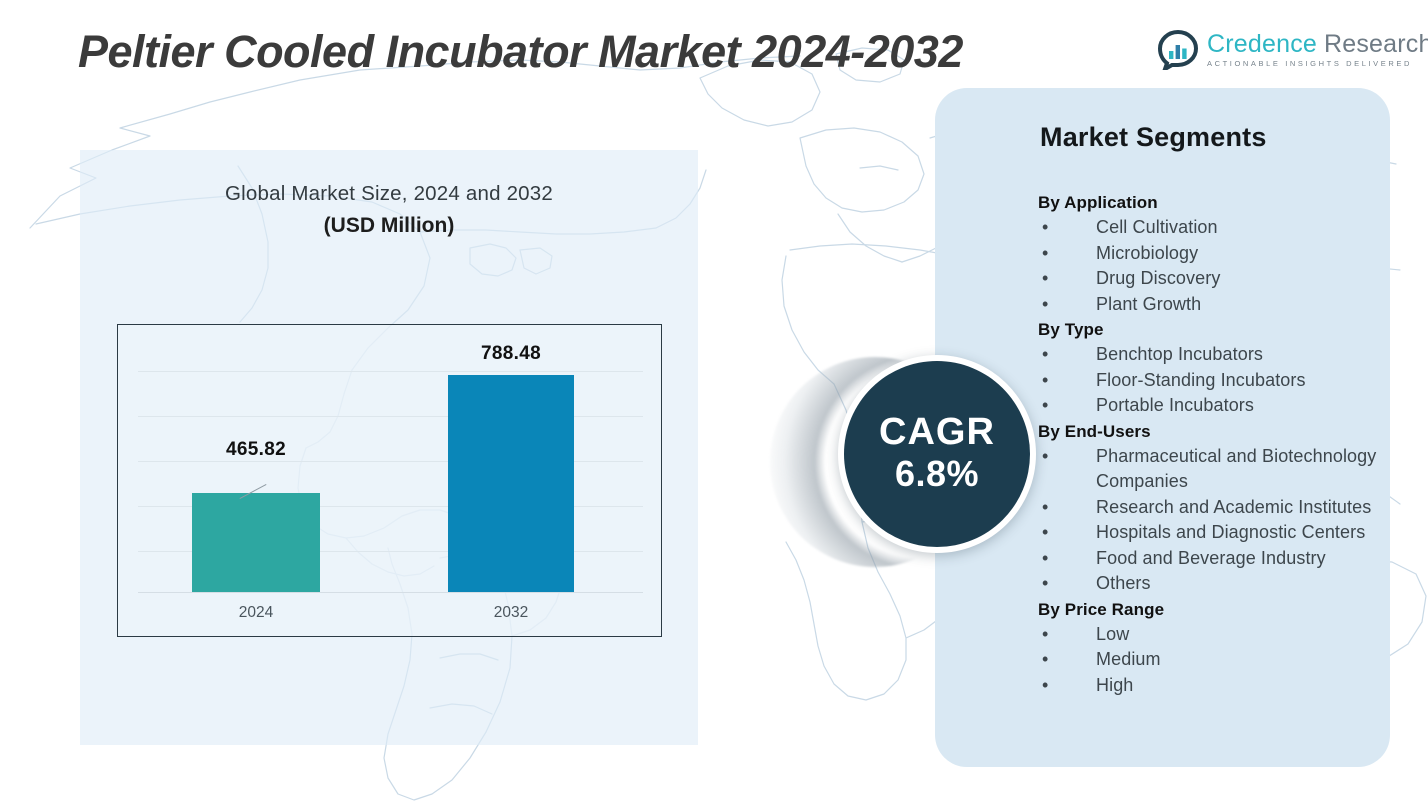 Image resolution: width=1428 pixels, height=804 pixels. I want to click on segment-item-label: Food and Beverage Industry, so click(1211, 557).